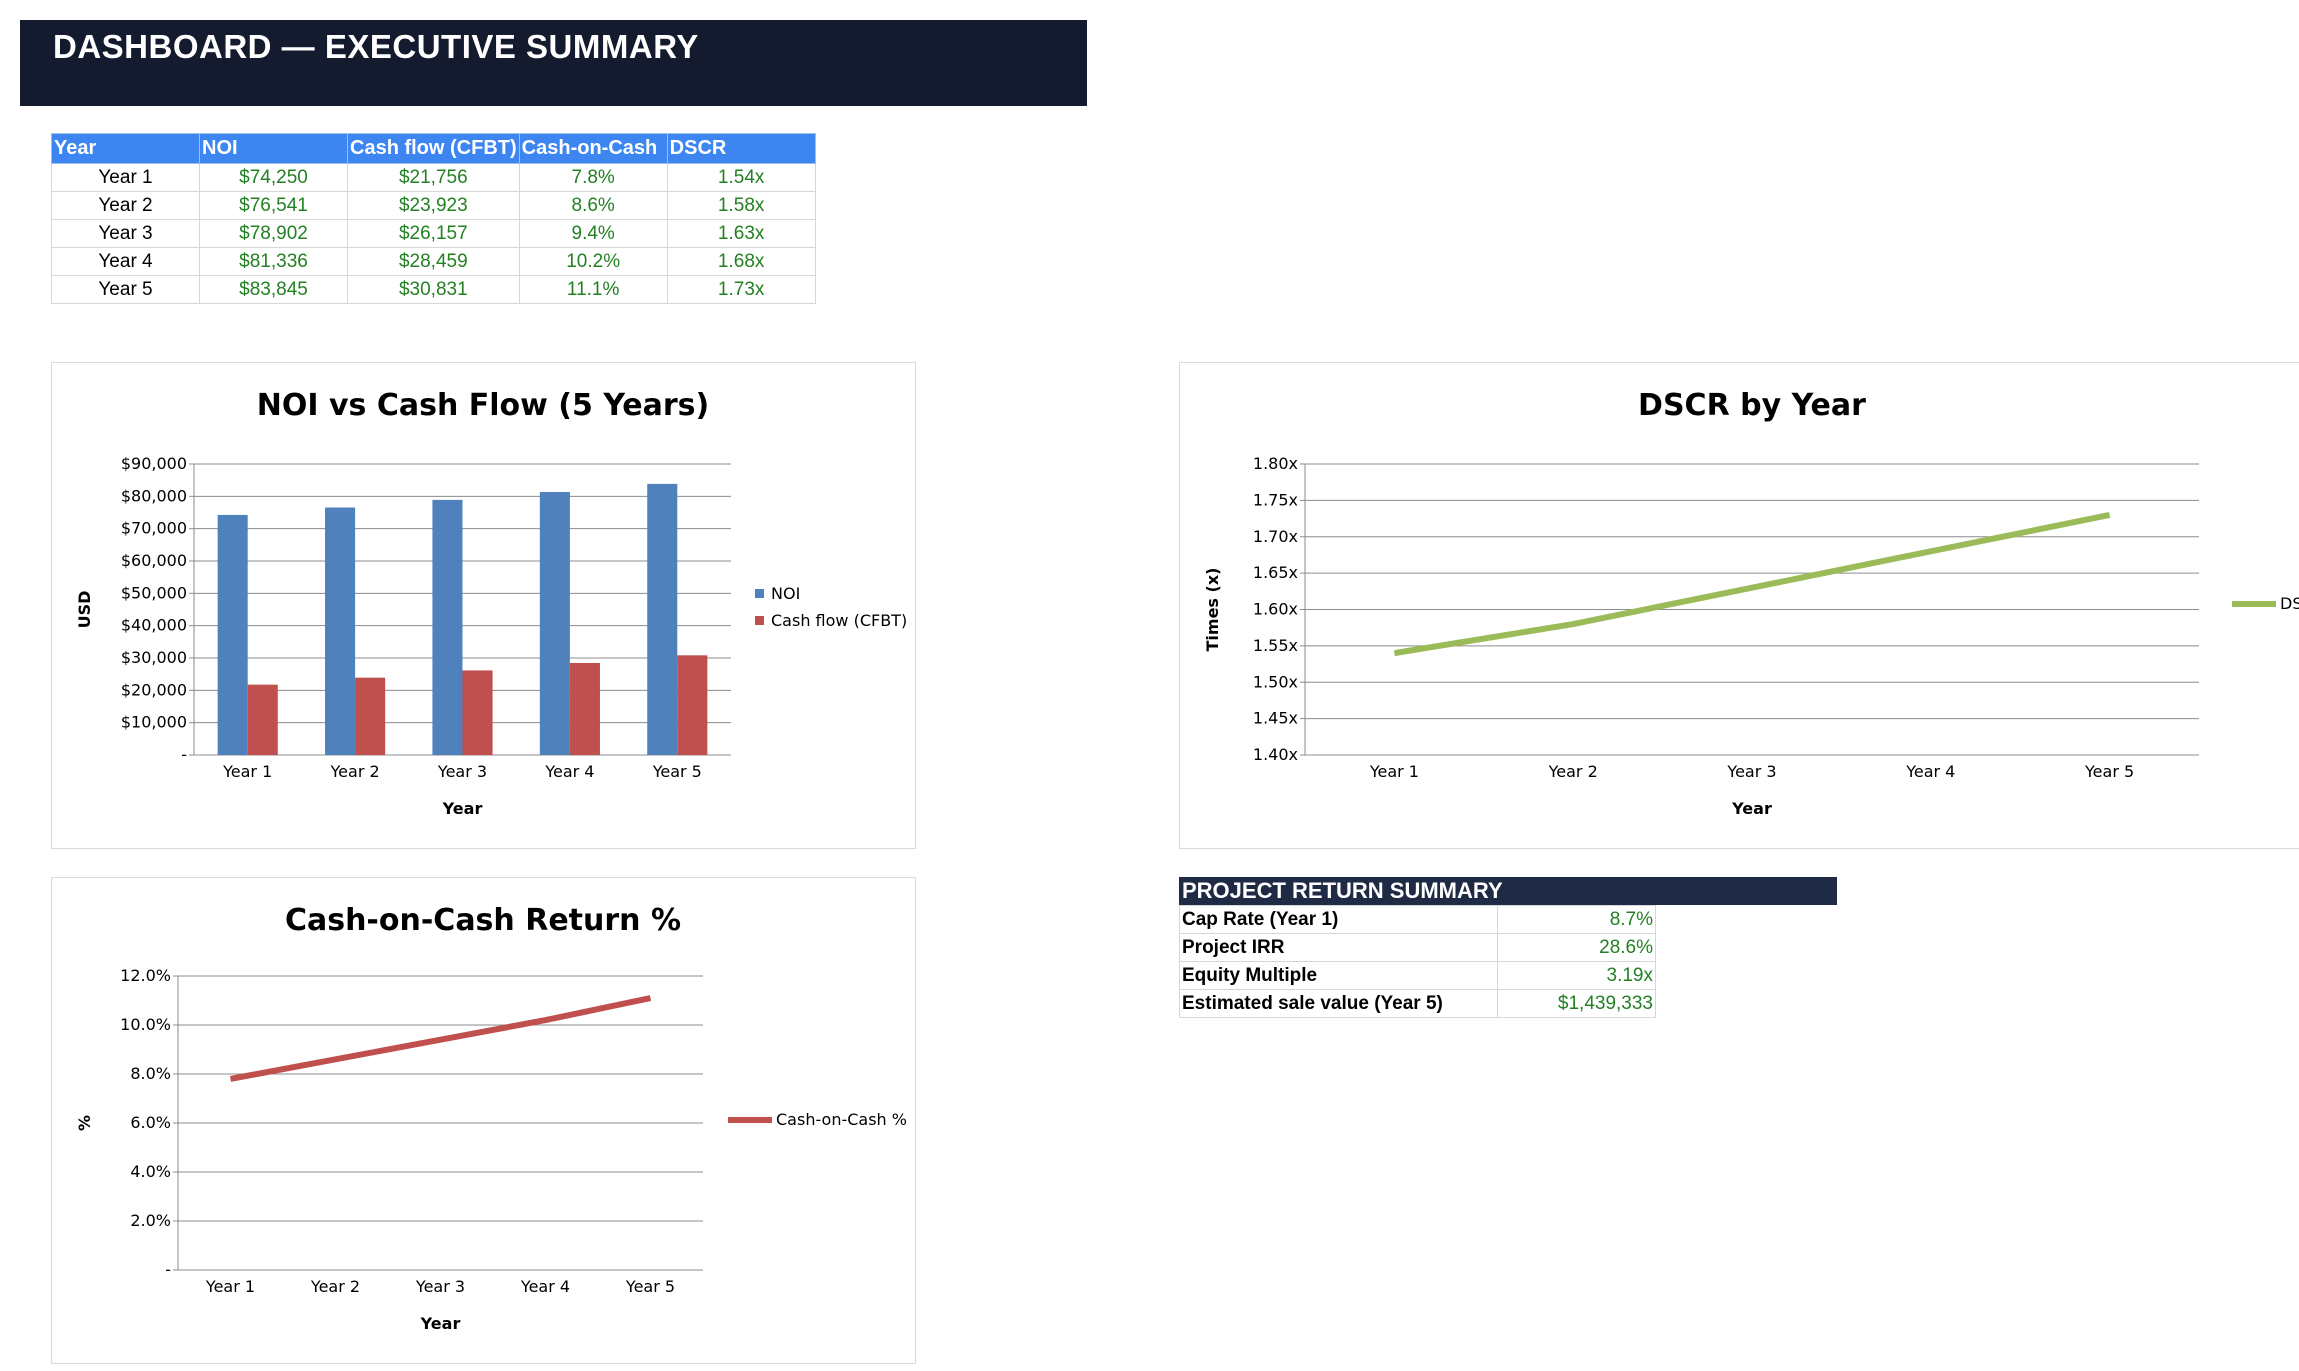 This screenshot has width=2299, height=1371. Describe the element at coordinates (433, 289) in the screenshot. I see `table-cell: $30,831` at that location.